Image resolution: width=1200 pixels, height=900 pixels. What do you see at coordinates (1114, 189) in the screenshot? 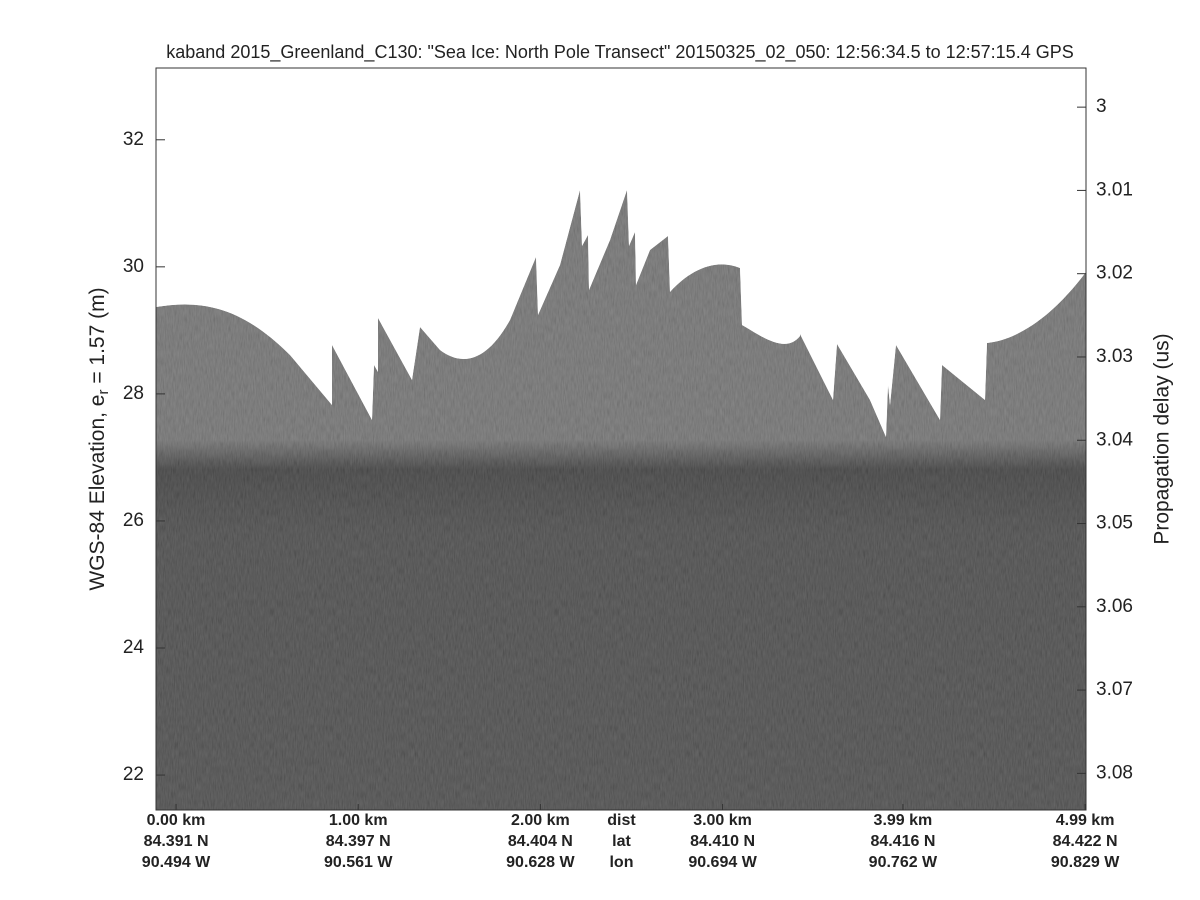
I see `y2-tick-label: 3.01` at bounding box center [1114, 189].